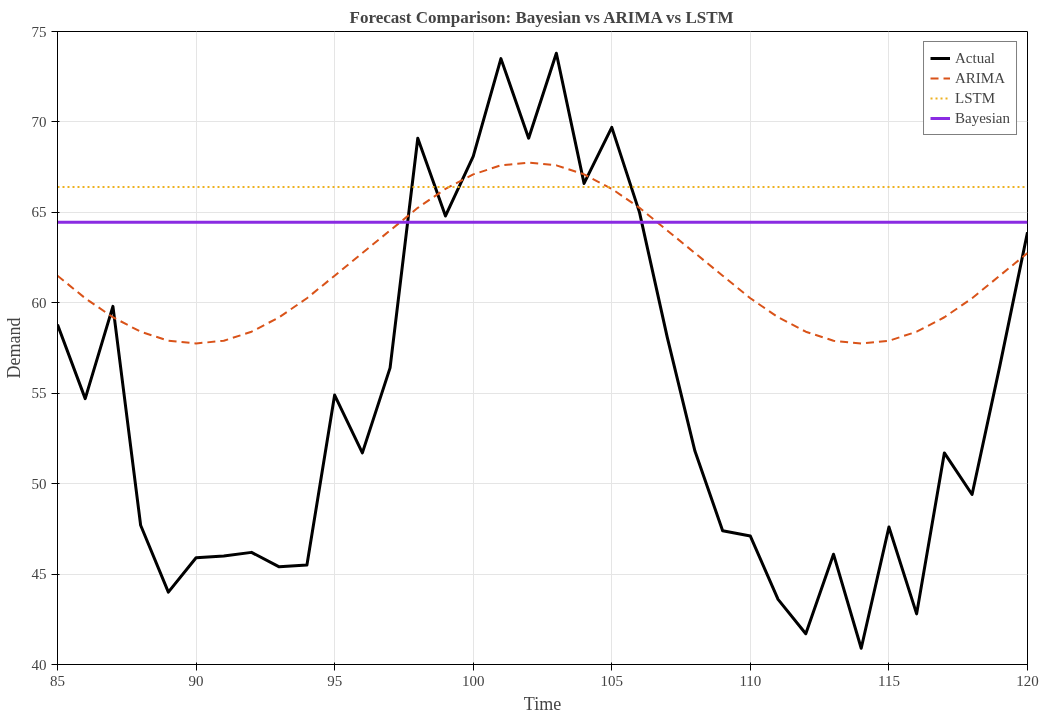 This screenshot has height=716, width=1057. What do you see at coordinates (541, 17) in the screenshot?
I see `chart-title: Forecast Comparison: Bayesian vs ARIMA vs LSTM` at bounding box center [541, 17].